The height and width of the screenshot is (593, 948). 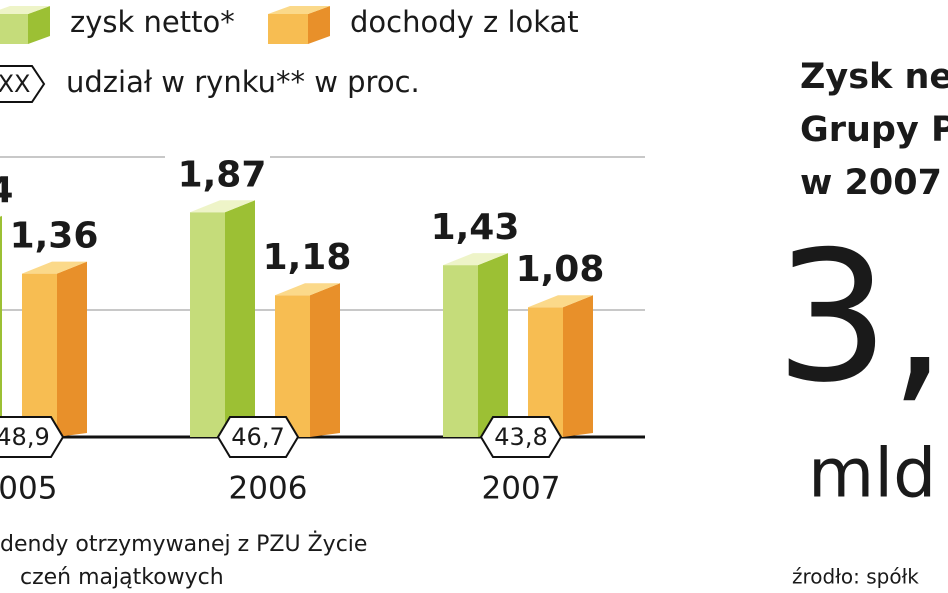 I want to click on share-label: 48,9, so click(x=25, y=437).